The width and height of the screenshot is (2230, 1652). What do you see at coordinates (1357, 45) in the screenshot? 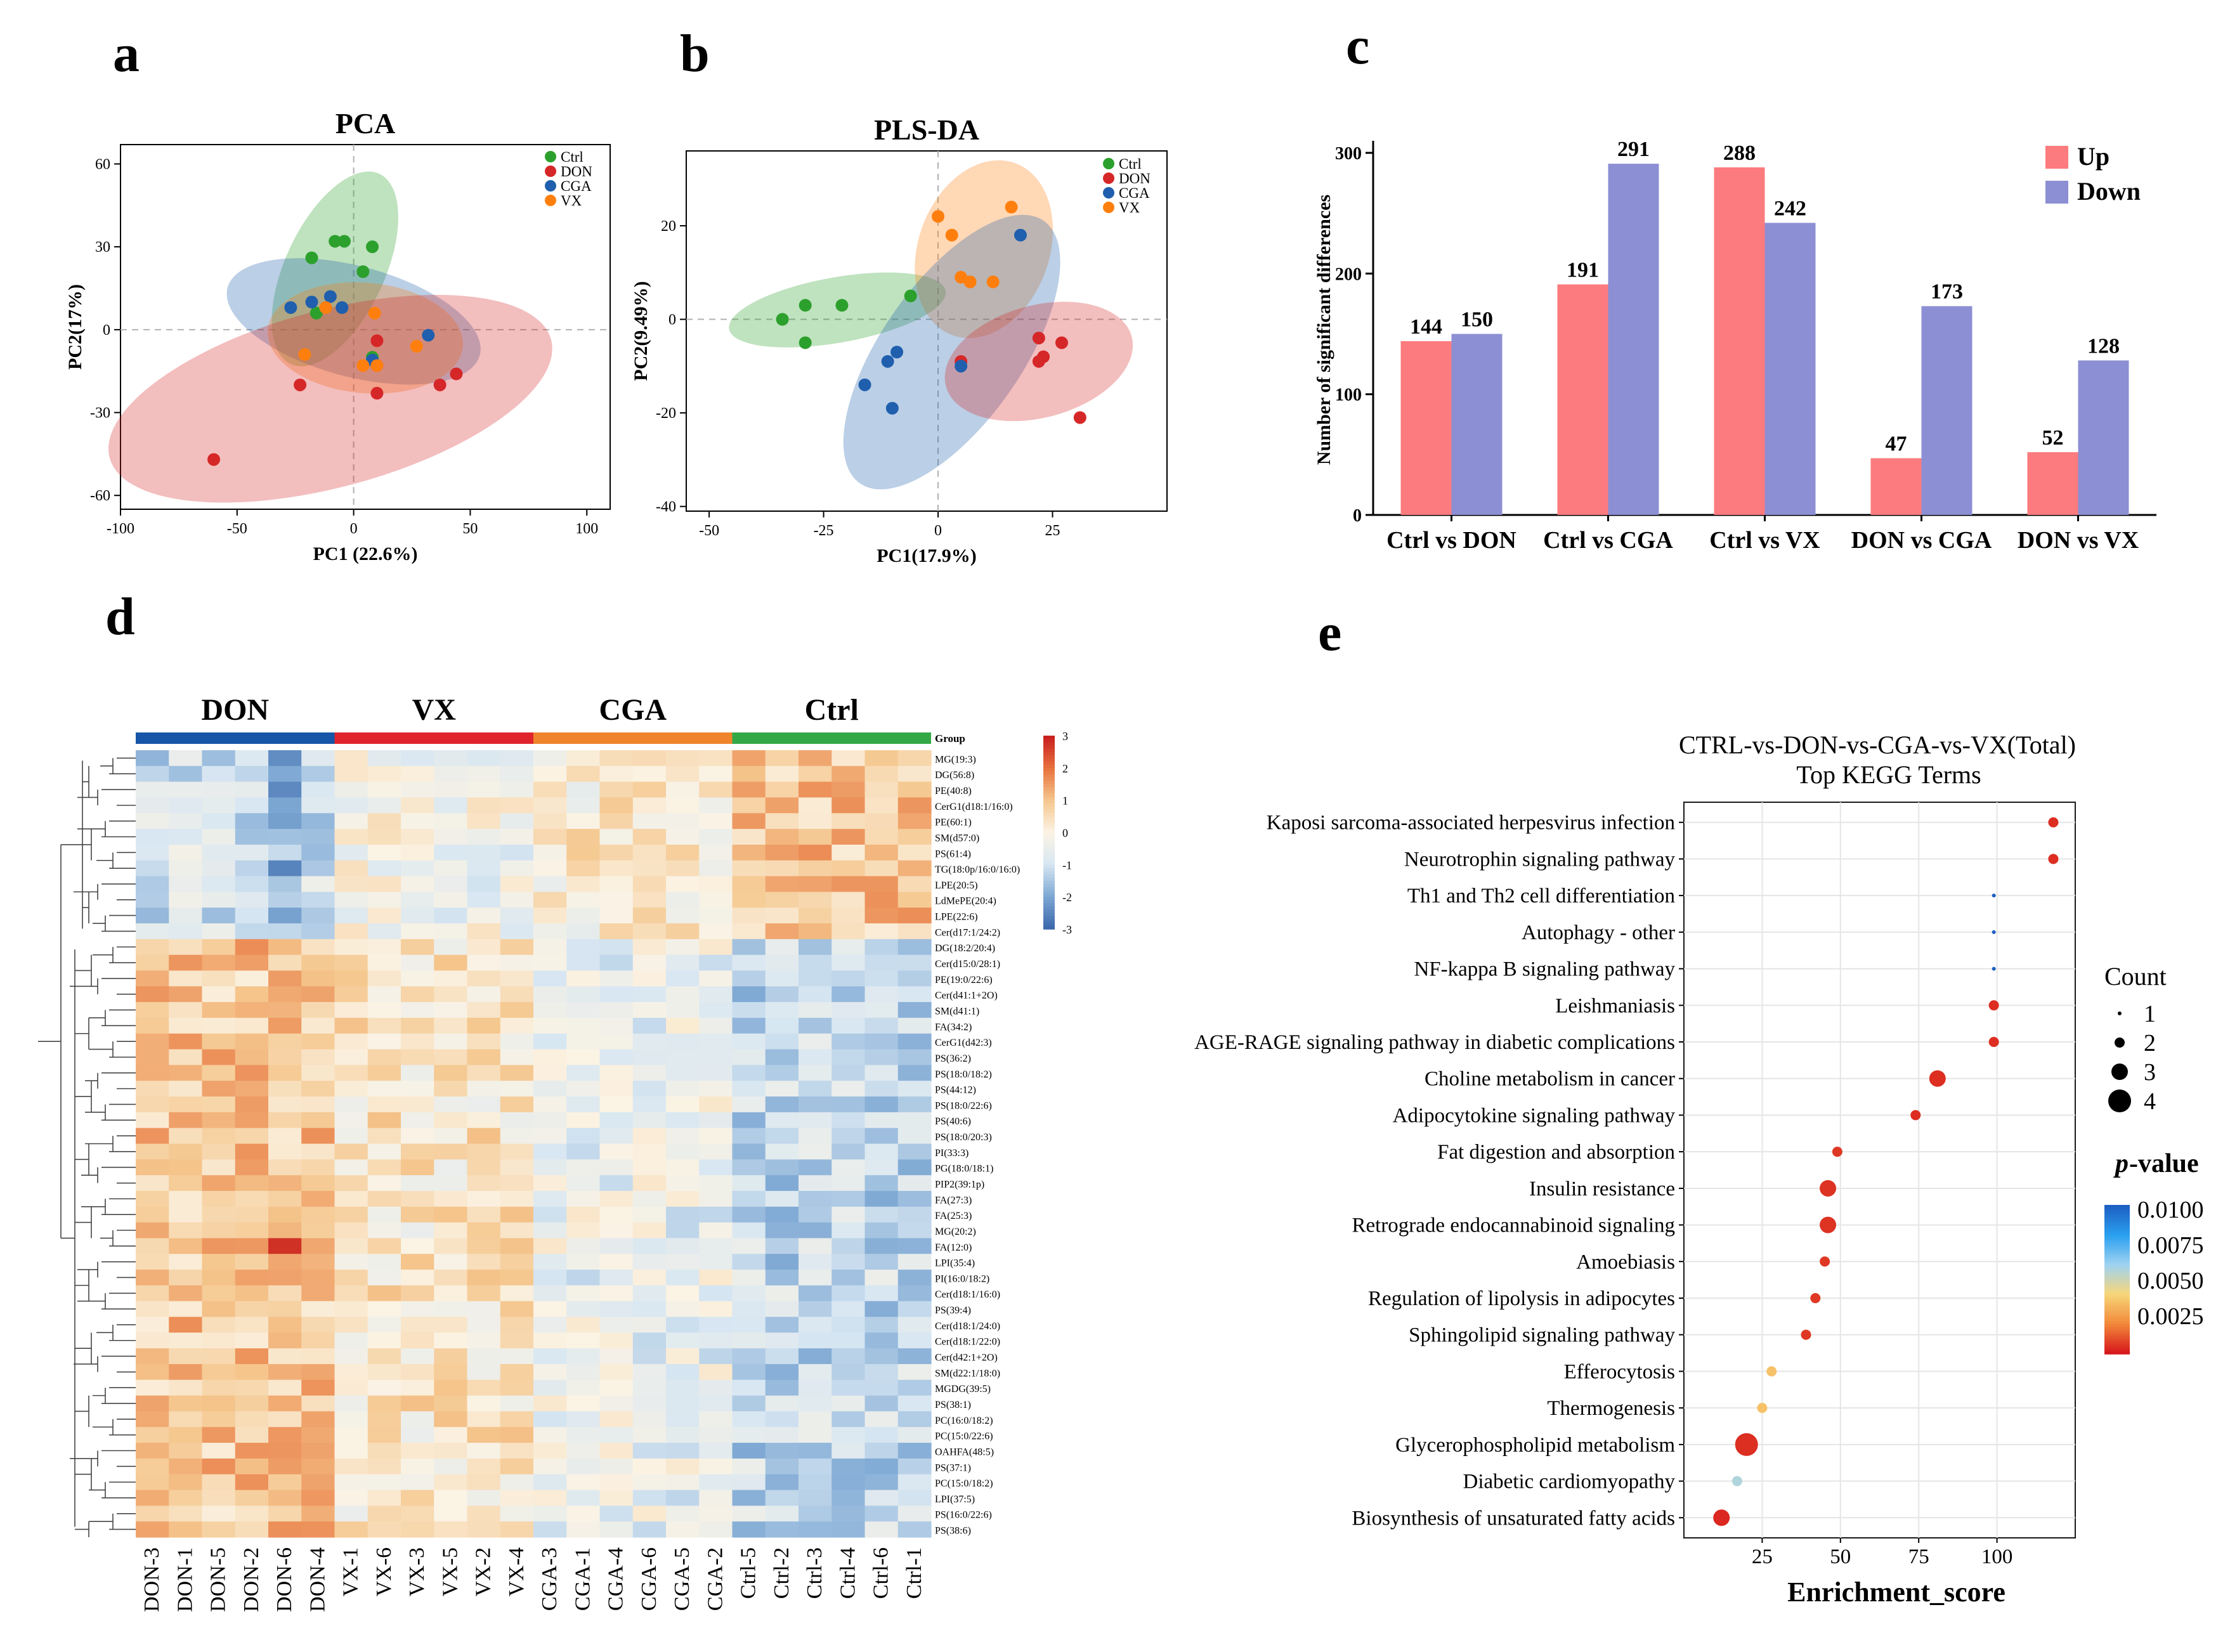
I see `panel-letter-c: c` at bounding box center [1357, 45].